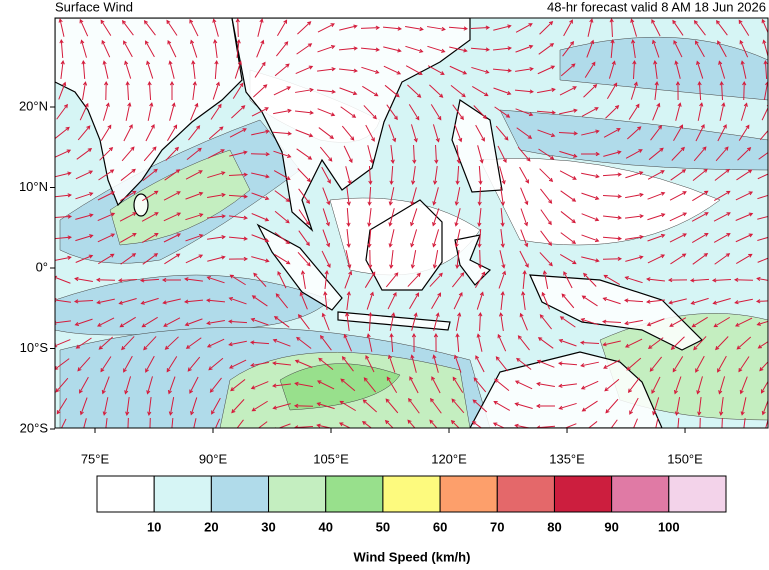 This screenshot has height=570, width=769. Describe the element at coordinates (33, 186) in the screenshot. I see `lat-tick-label: 10°N` at that location.